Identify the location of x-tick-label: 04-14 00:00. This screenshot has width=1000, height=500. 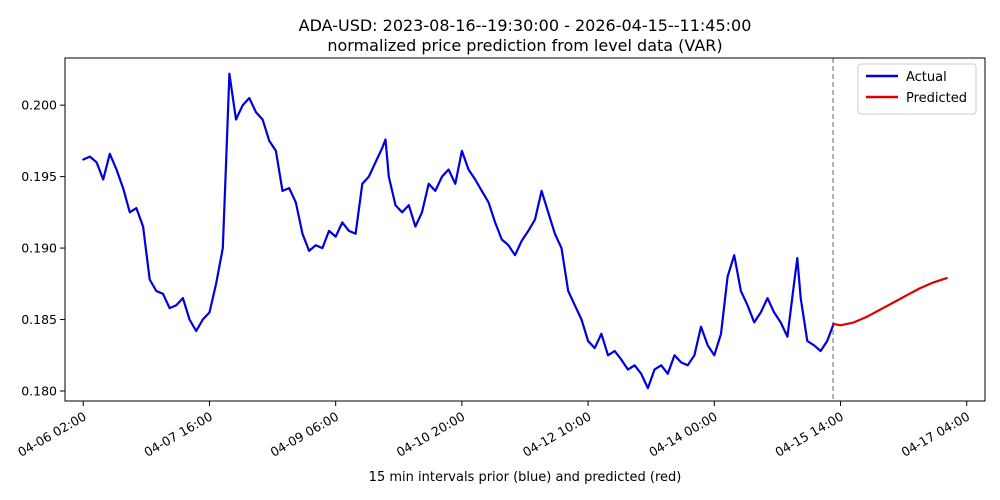
(683, 434).